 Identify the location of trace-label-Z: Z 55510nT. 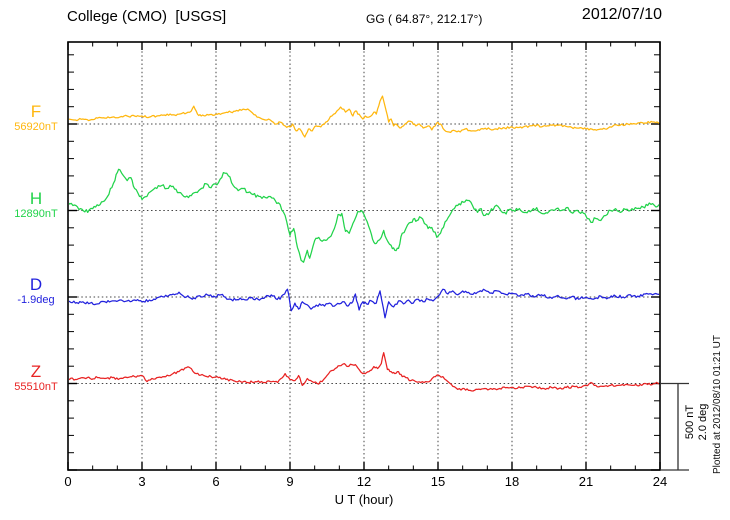
(36, 377).